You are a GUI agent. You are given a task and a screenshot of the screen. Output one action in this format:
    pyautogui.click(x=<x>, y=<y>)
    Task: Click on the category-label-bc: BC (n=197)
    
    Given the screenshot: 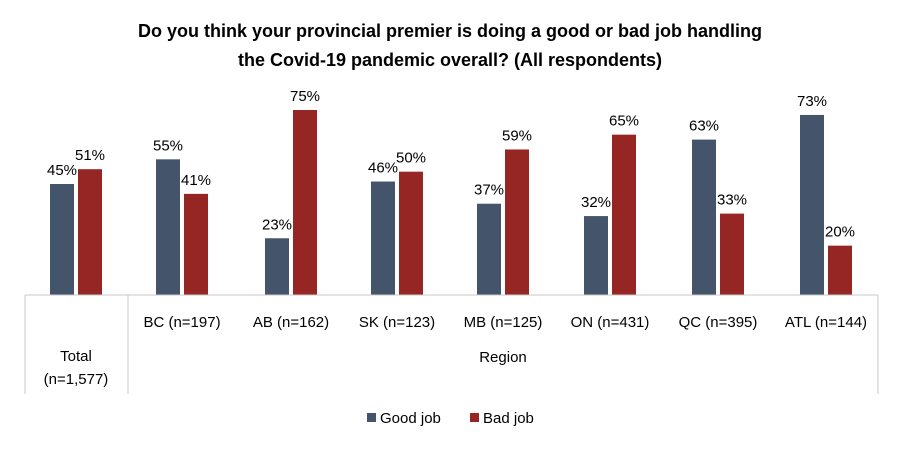 What is the action you would take?
    pyautogui.click(x=181, y=322)
    